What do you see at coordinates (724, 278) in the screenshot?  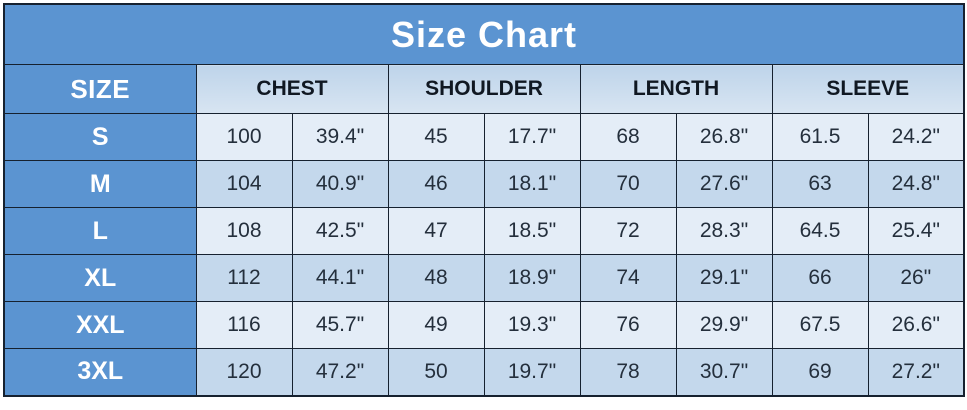 I see `cell-xl-length-in: 29.1"` at bounding box center [724, 278].